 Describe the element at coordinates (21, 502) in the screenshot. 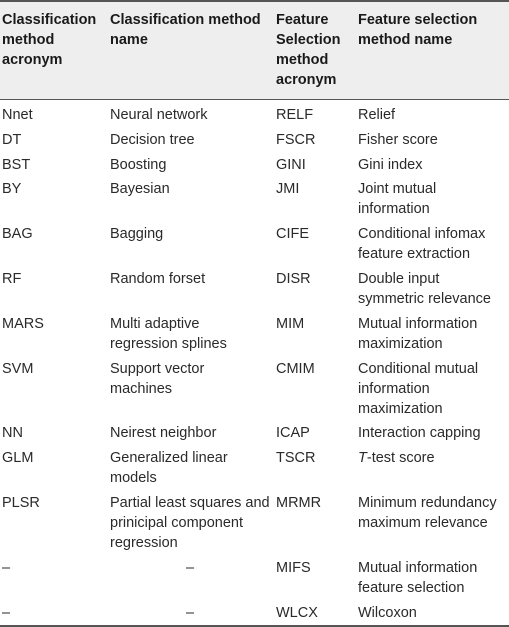

I see `classification-acronym-cell: PLSR` at that location.